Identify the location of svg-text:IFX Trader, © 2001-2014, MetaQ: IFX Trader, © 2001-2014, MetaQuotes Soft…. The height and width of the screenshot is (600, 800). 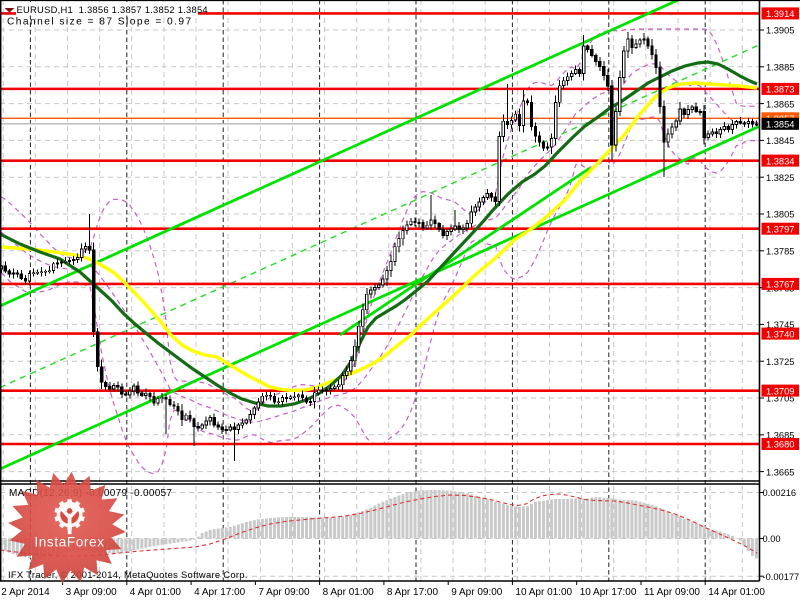
(128, 574).